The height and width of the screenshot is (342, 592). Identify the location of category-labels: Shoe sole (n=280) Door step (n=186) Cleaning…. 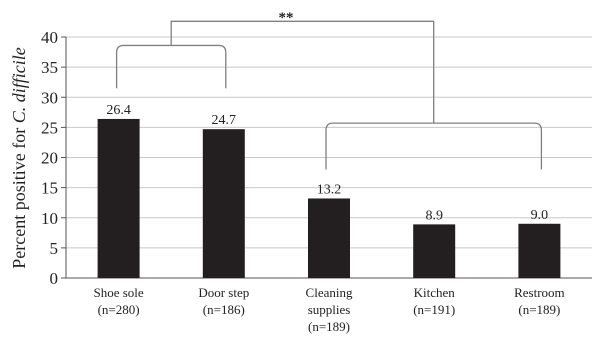
(328, 309).